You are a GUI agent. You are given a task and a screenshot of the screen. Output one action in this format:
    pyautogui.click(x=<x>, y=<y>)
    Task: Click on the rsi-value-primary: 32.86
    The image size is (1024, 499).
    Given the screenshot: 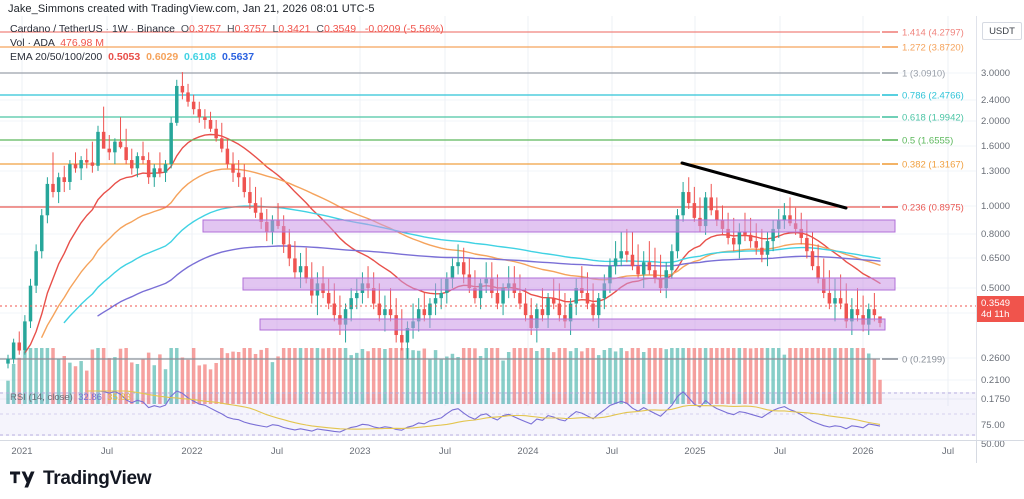 What is the action you would take?
    pyautogui.click(x=90, y=397)
    